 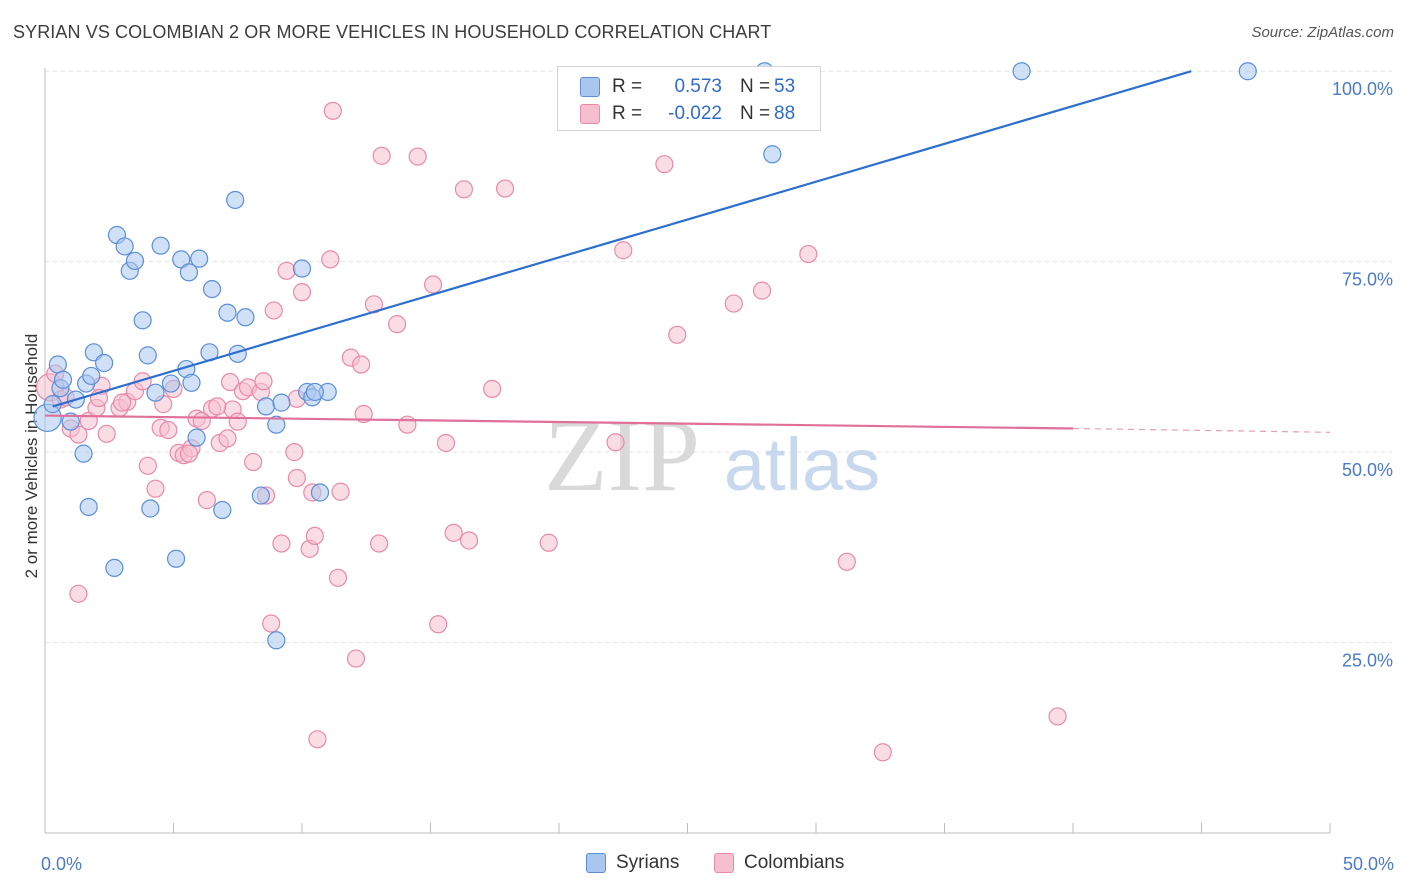 I want to click on r-value: -0.022, so click(x=695, y=113).